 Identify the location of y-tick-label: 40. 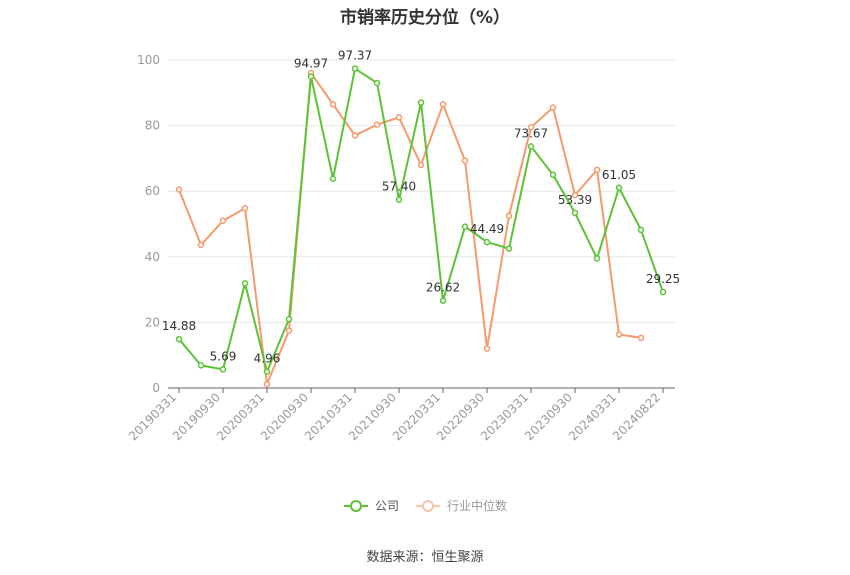
(152, 257).